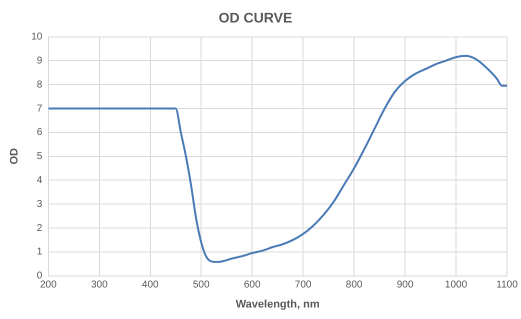 The height and width of the screenshot is (319, 521). Describe the element at coordinates (39, 60) in the screenshot. I see `y-tick-label: 9` at that location.